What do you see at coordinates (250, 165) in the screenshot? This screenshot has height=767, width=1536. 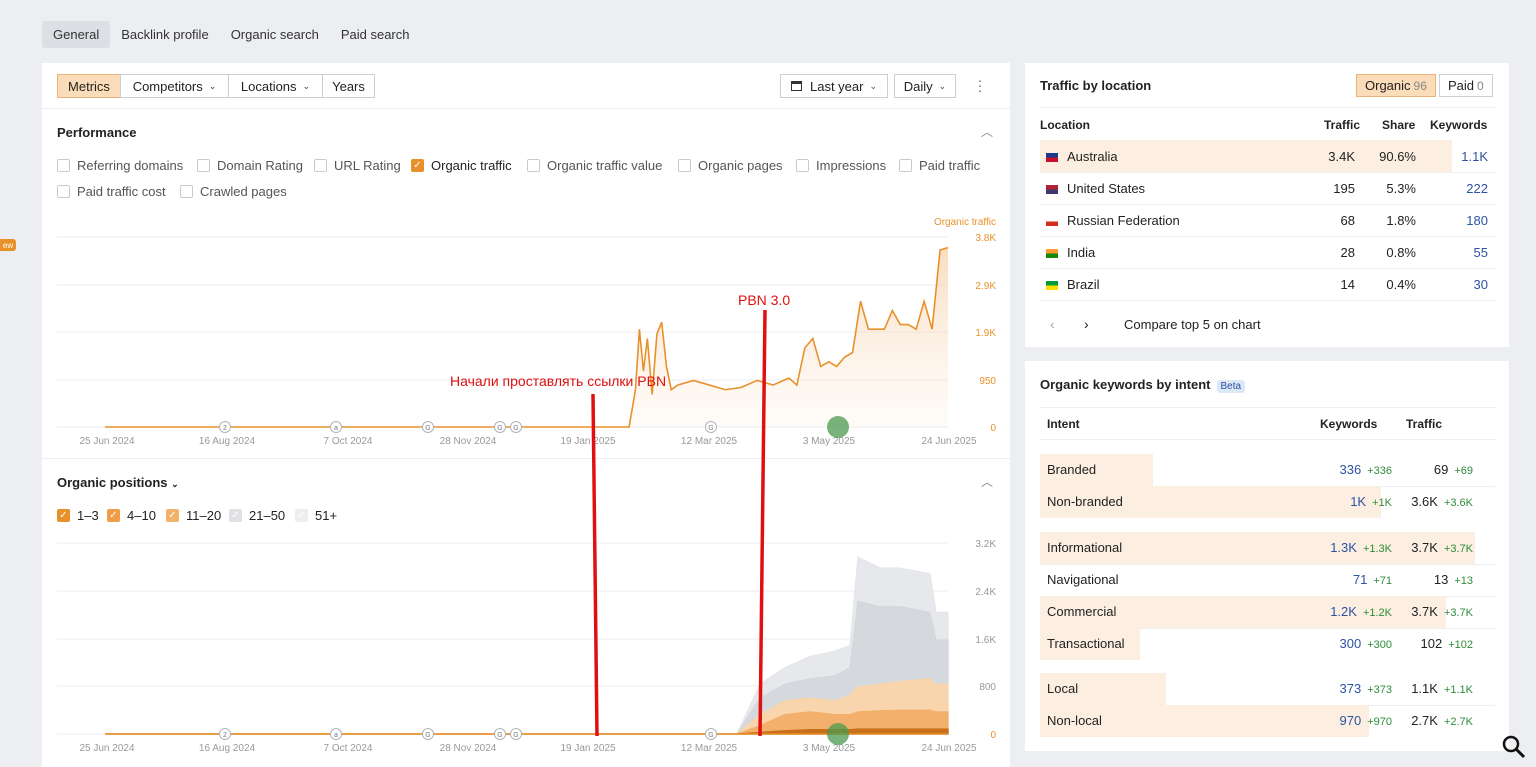 I see `checkbox-domain-rating: Domain Rating` at bounding box center [250, 165].